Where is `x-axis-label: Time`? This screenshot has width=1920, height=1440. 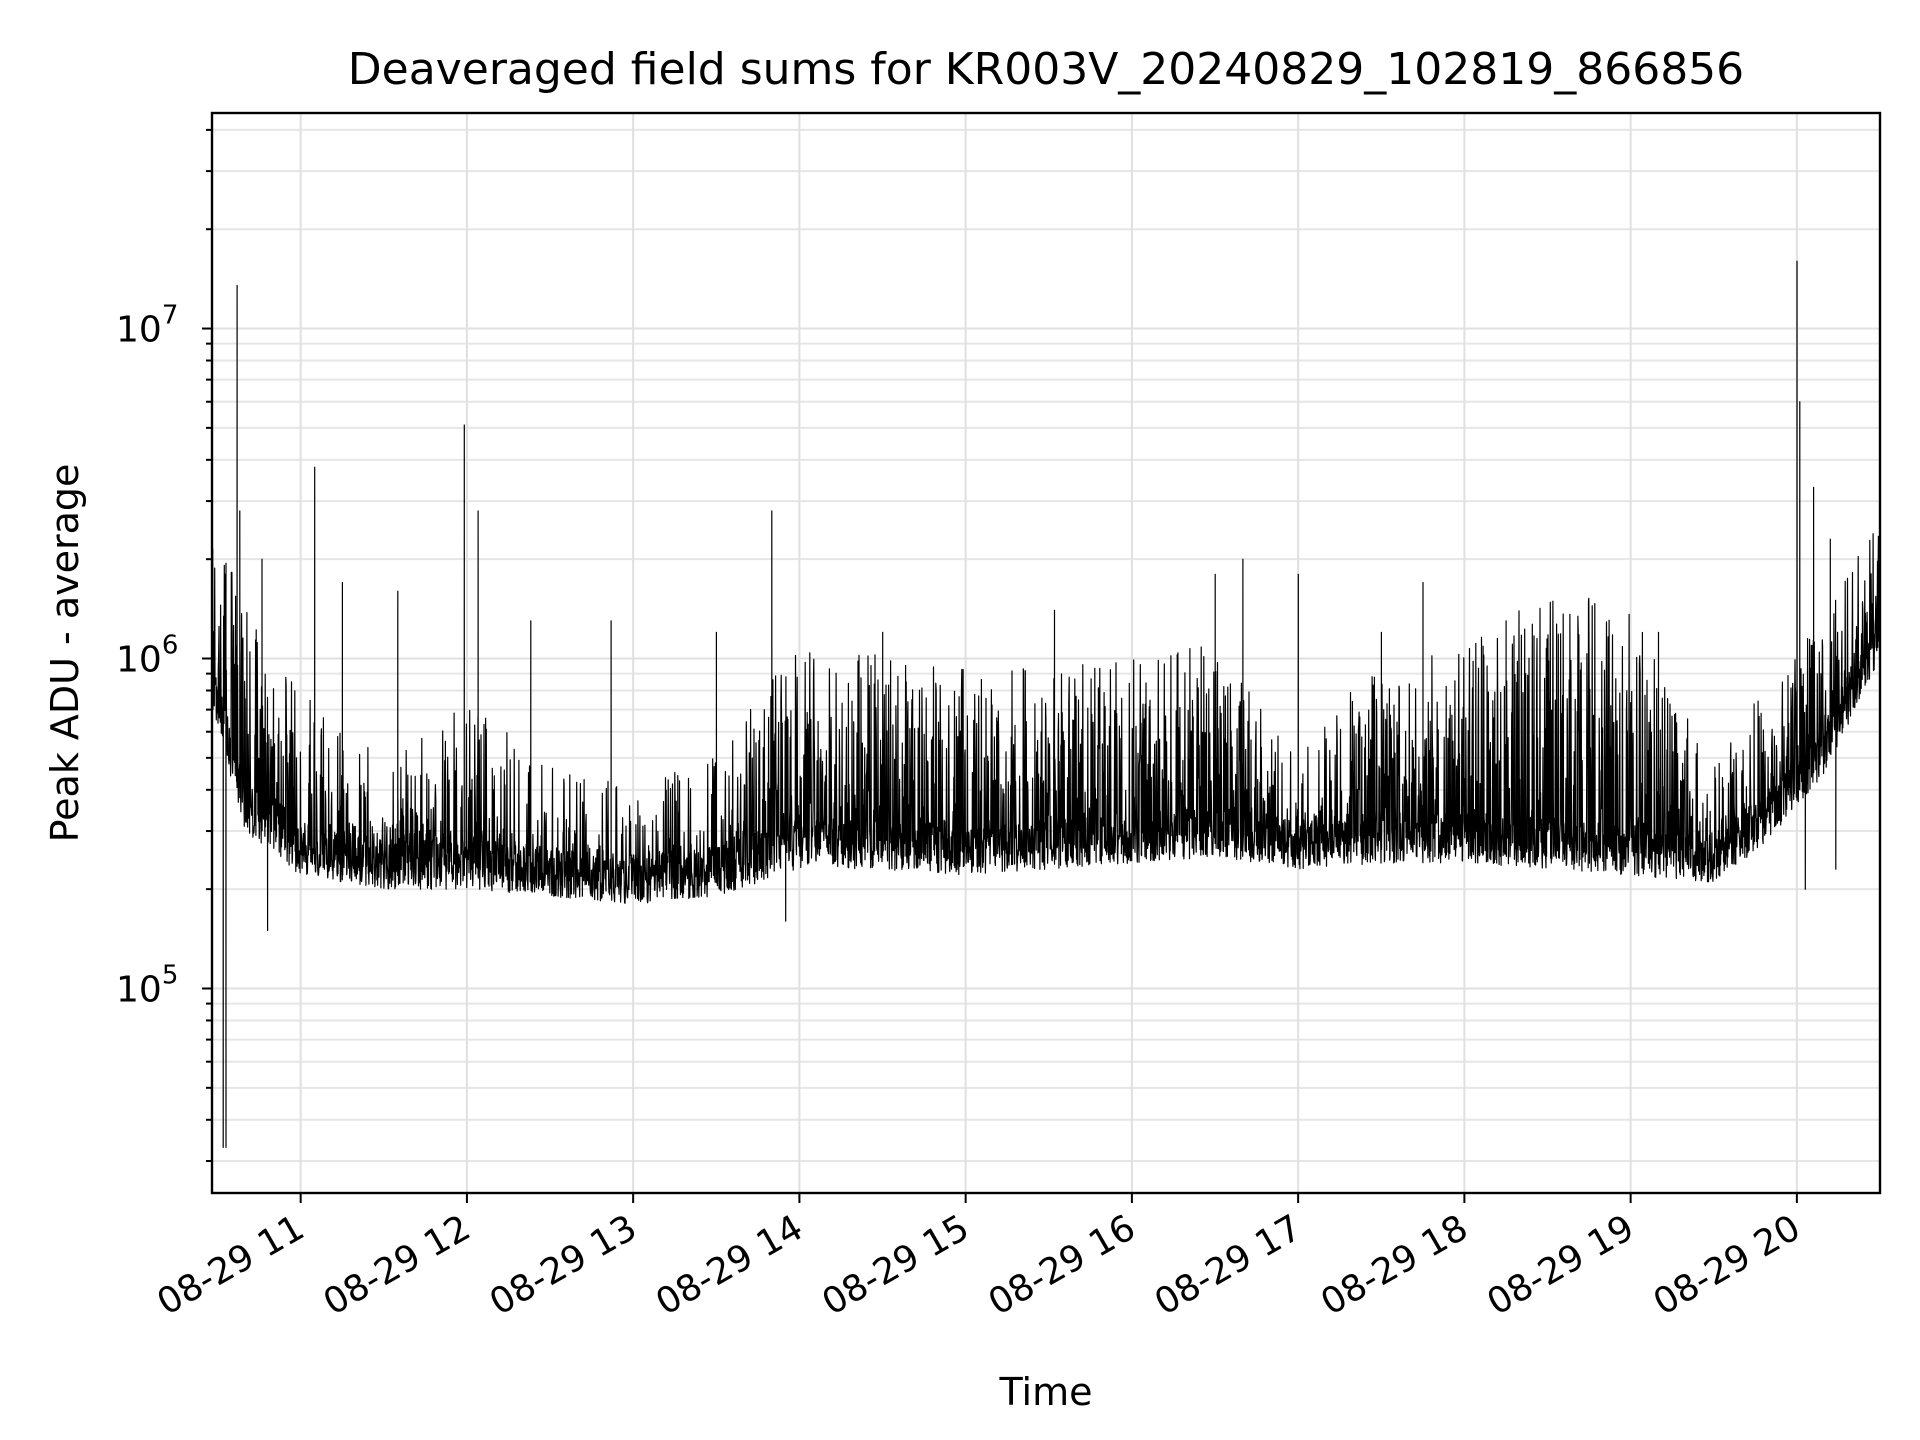 x-axis-label: Time is located at coordinates (1046, 1392).